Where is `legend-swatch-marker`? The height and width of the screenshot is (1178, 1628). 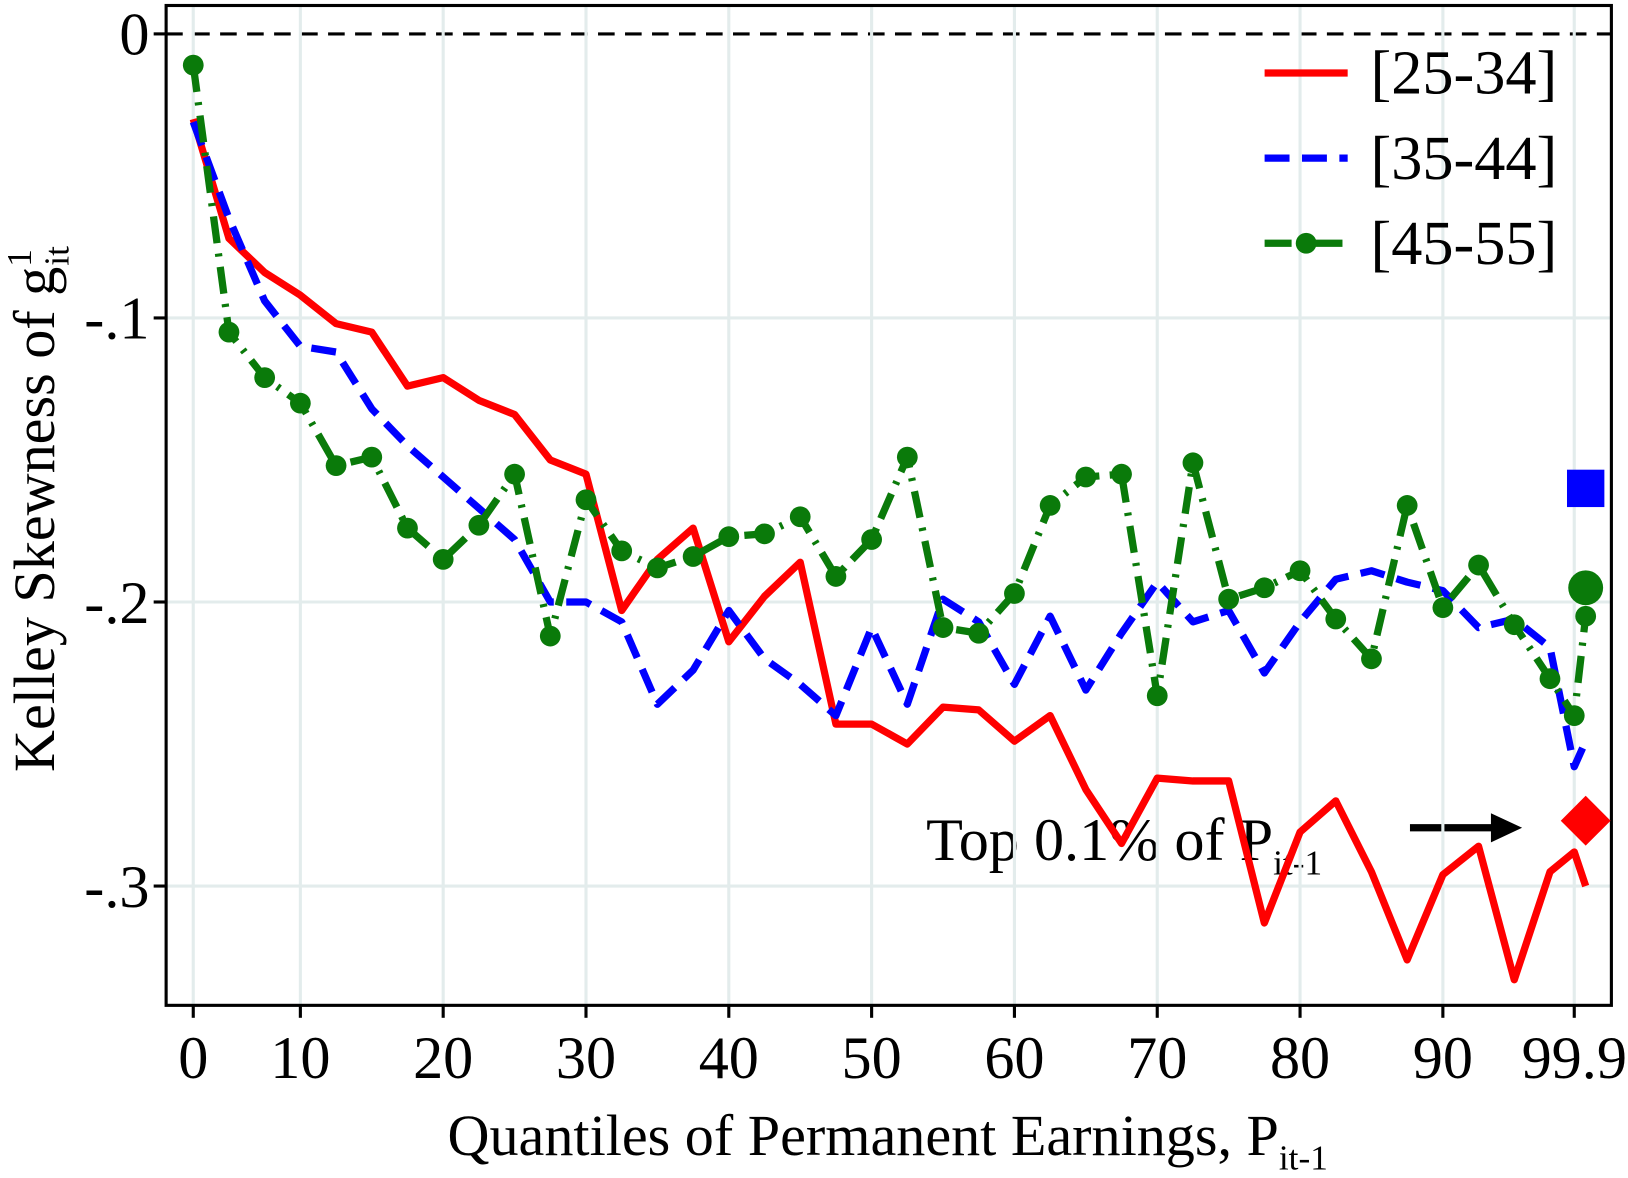
legend-swatch-marker is located at coordinates (1306, 243).